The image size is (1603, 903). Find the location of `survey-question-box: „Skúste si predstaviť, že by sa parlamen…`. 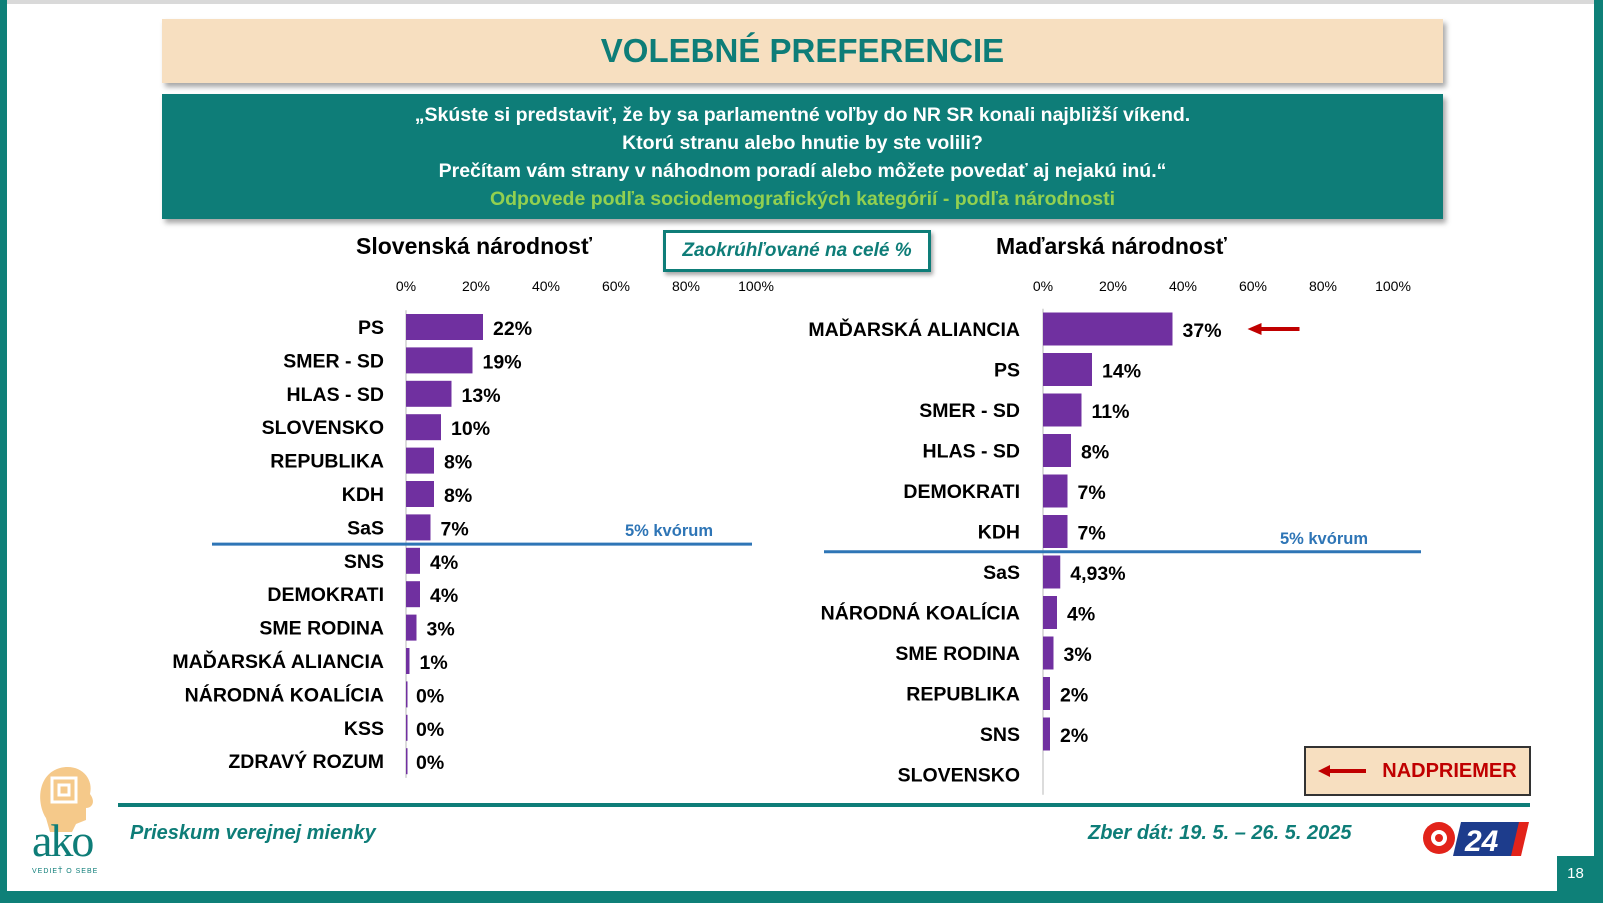

survey-question-box: „Skúste si predstaviť, že by sa parlamen… is located at coordinates (802, 156).